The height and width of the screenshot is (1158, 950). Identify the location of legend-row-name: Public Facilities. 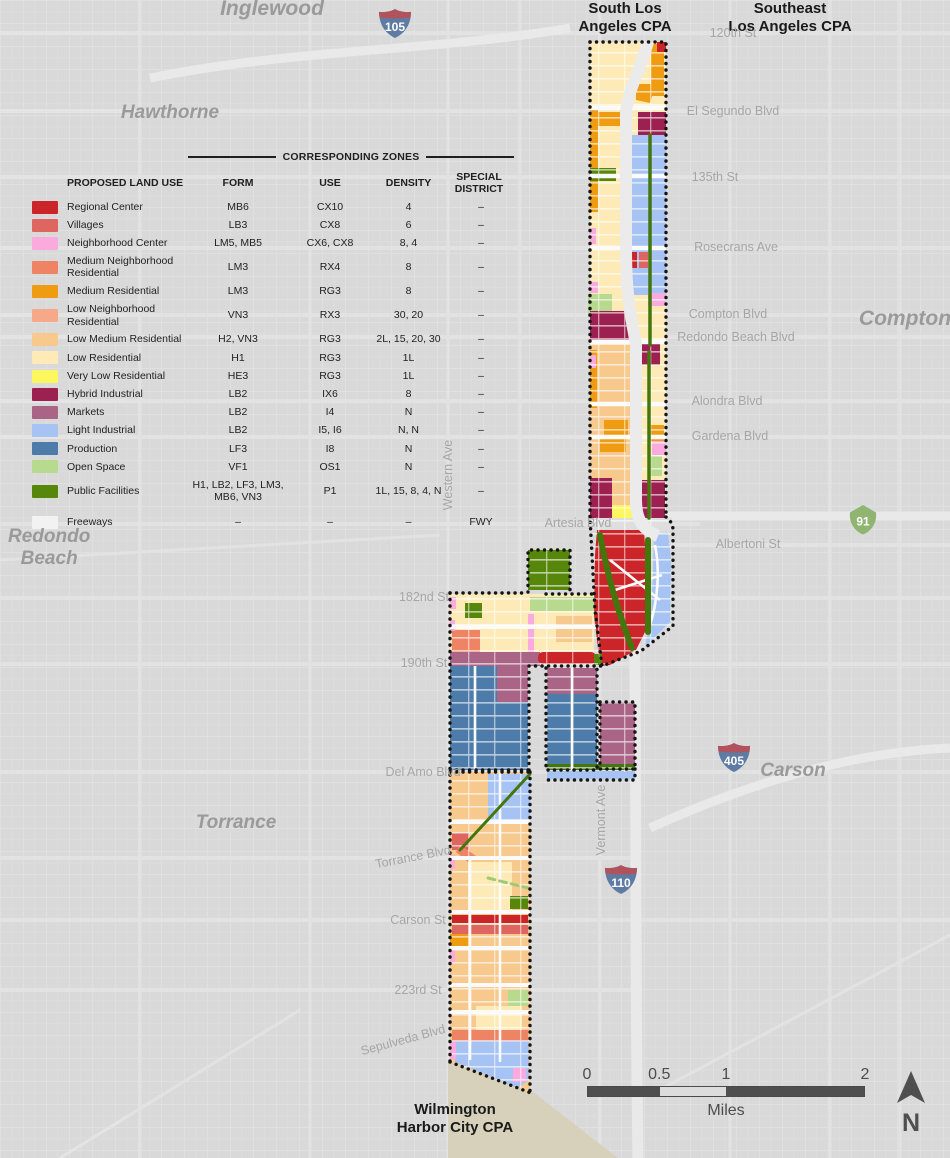
(103, 490).